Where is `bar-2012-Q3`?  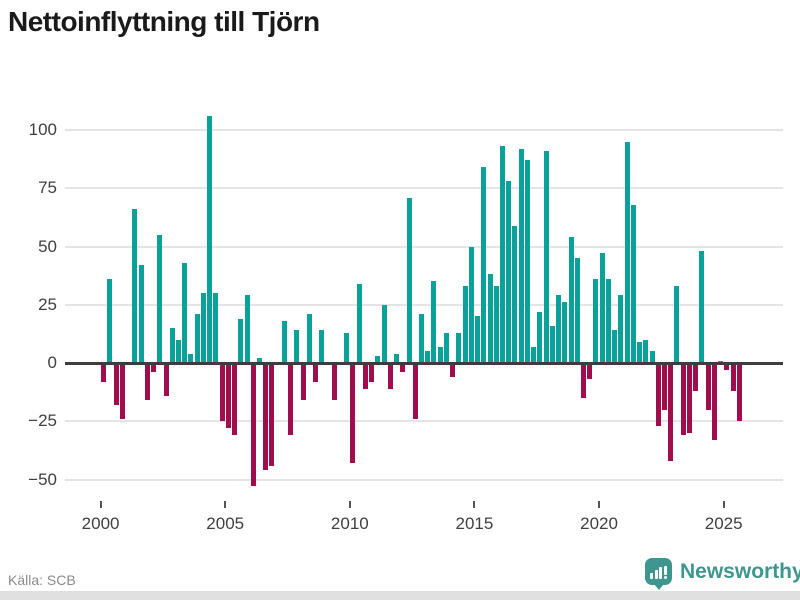 bar-2012-Q3 is located at coordinates (415, 391).